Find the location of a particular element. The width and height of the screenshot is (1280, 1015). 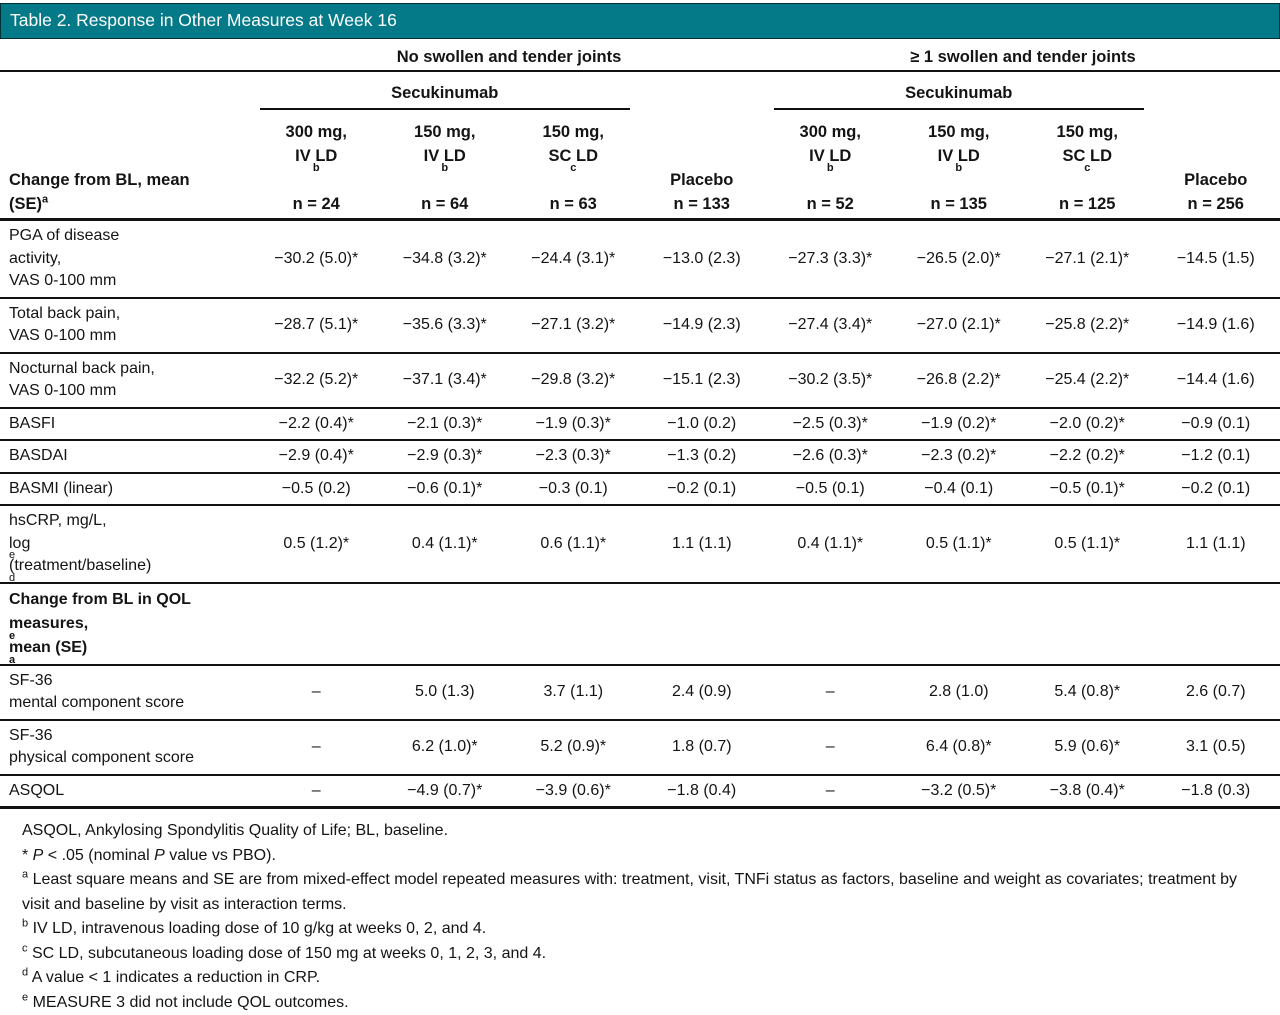

value-cell: −35.6 (3.3)* is located at coordinates (445, 325).